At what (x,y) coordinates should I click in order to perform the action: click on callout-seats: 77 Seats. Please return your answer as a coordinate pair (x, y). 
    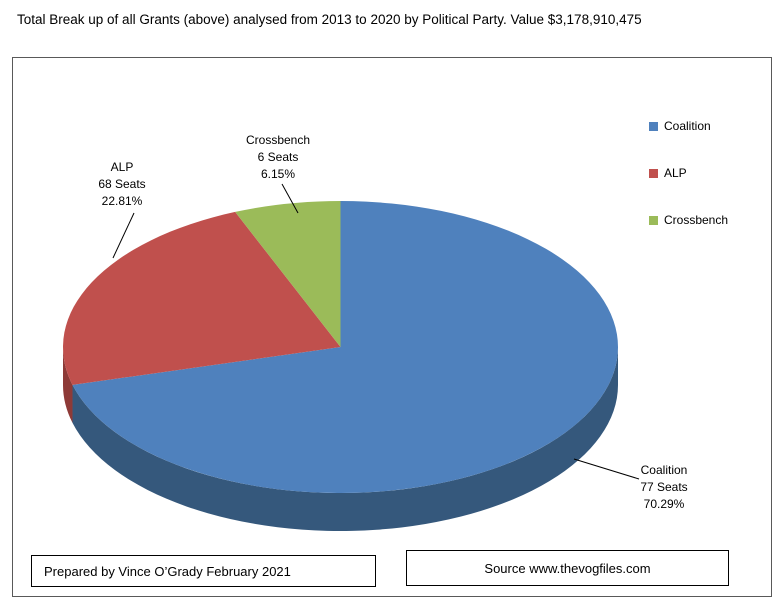
    Looking at the image, I should click on (664, 487).